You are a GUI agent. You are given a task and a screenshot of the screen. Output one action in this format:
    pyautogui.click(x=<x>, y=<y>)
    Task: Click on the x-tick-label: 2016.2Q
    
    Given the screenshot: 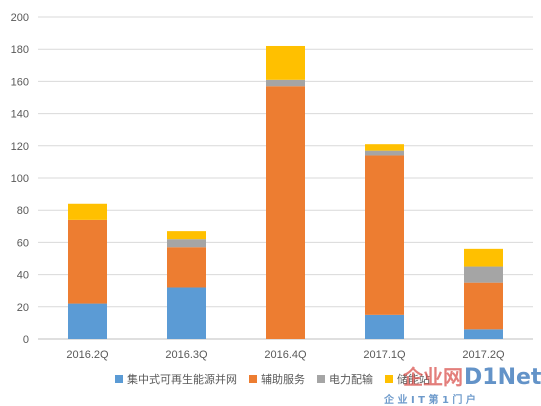 What is the action you would take?
    pyautogui.click(x=87, y=355)
    